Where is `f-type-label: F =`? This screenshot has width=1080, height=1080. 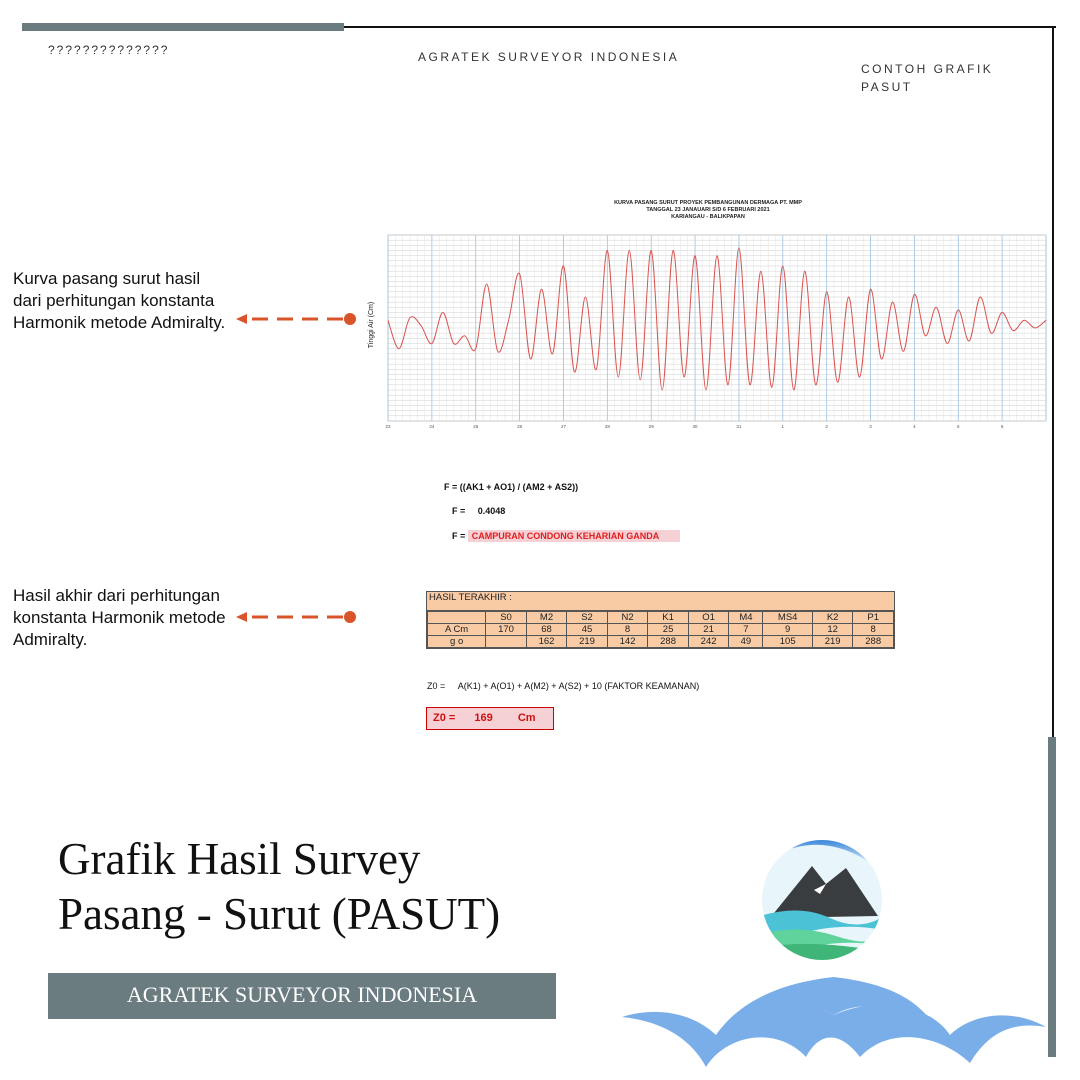 f-type-label: F = is located at coordinates (459, 536).